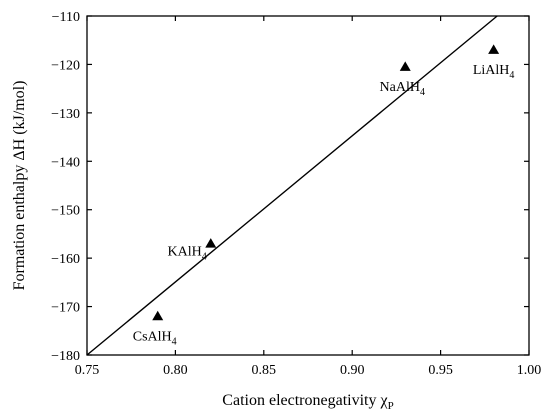 The width and height of the screenshot is (550, 420). Describe the element at coordinates (19, 186) in the screenshot. I see `y-axis-title: Formation enthalpy ΔH (kJ/mol)` at that location.